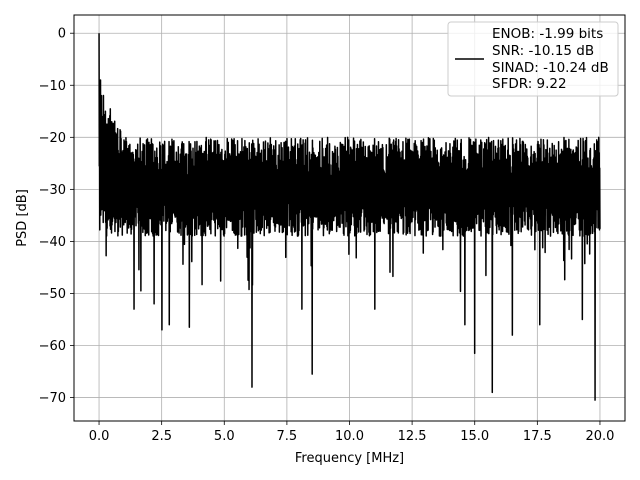 The width and height of the screenshot is (640, 480). What do you see at coordinates (550, 68) in the screenshot?
I see `legend-entry-sinad: SINAD: -10.24 dB` at bounding box center [550, 68].